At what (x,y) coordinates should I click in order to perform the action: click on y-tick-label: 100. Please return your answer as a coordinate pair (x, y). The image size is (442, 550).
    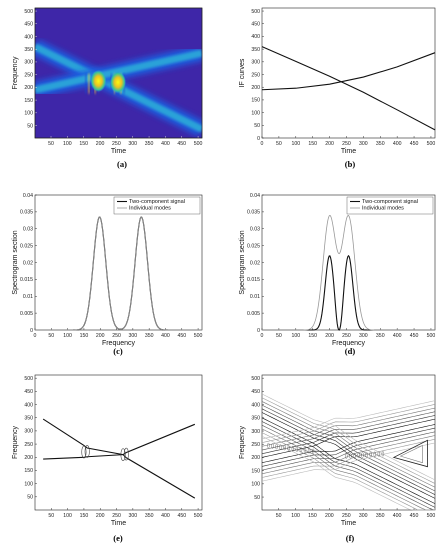
    Looking at the image, I should click on (28, 484).